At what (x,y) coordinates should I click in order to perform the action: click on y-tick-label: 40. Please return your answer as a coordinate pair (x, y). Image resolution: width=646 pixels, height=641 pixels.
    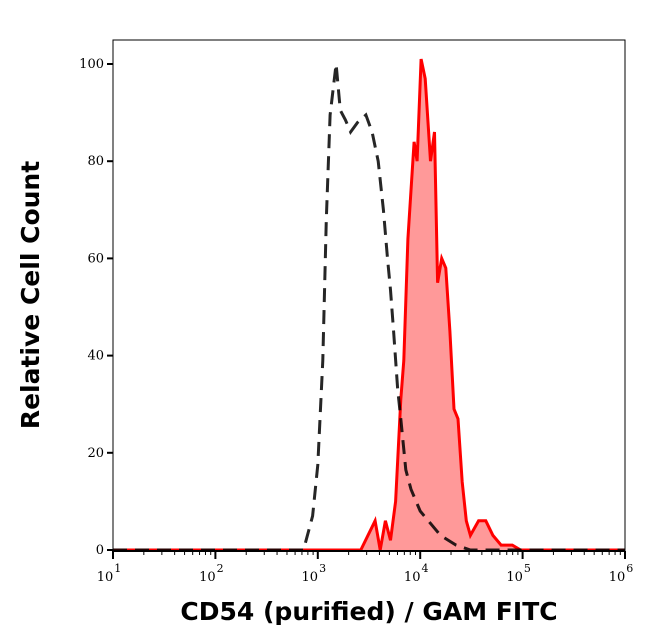
    Looking at the image, I should click on (95, 356).